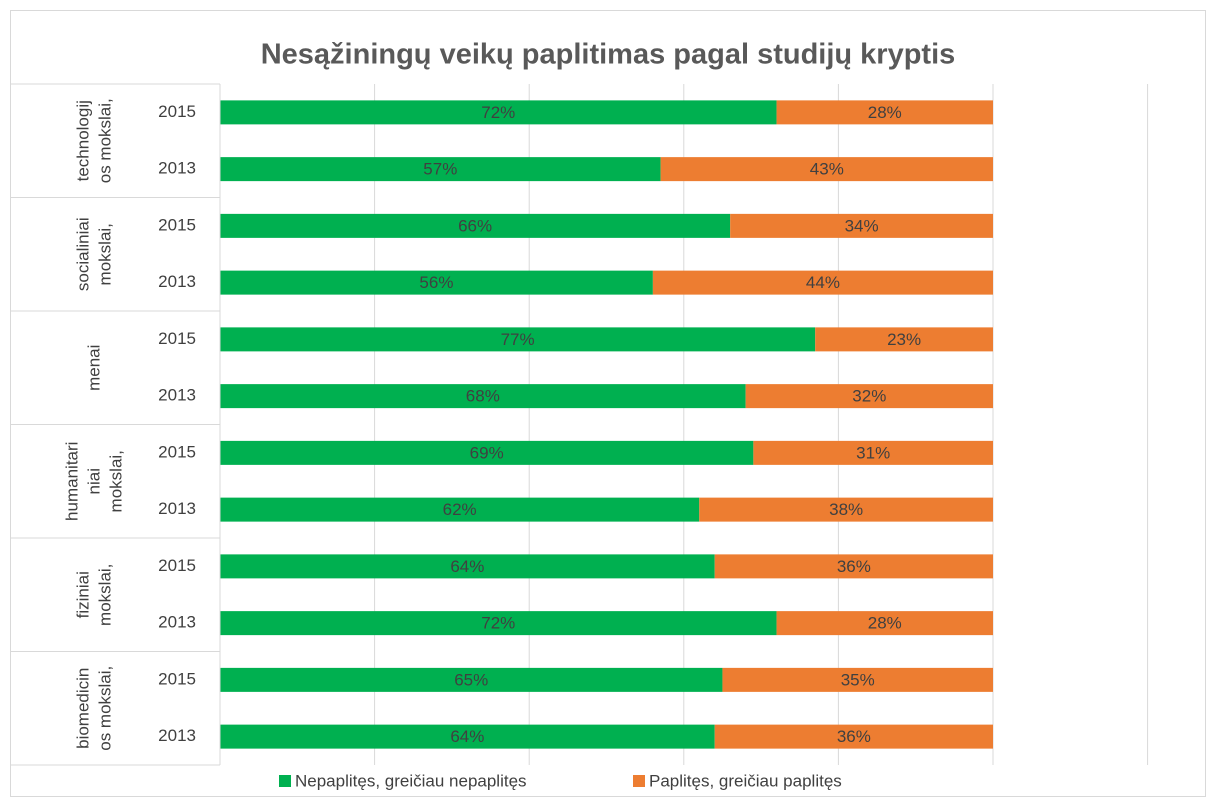 This screenshot has height=807, width=1216. Describe the element at coordinates (411, 780) in the screenshot. I see `legend-label: Nepaplitęs, greičiau nepaplitęs` at that location.